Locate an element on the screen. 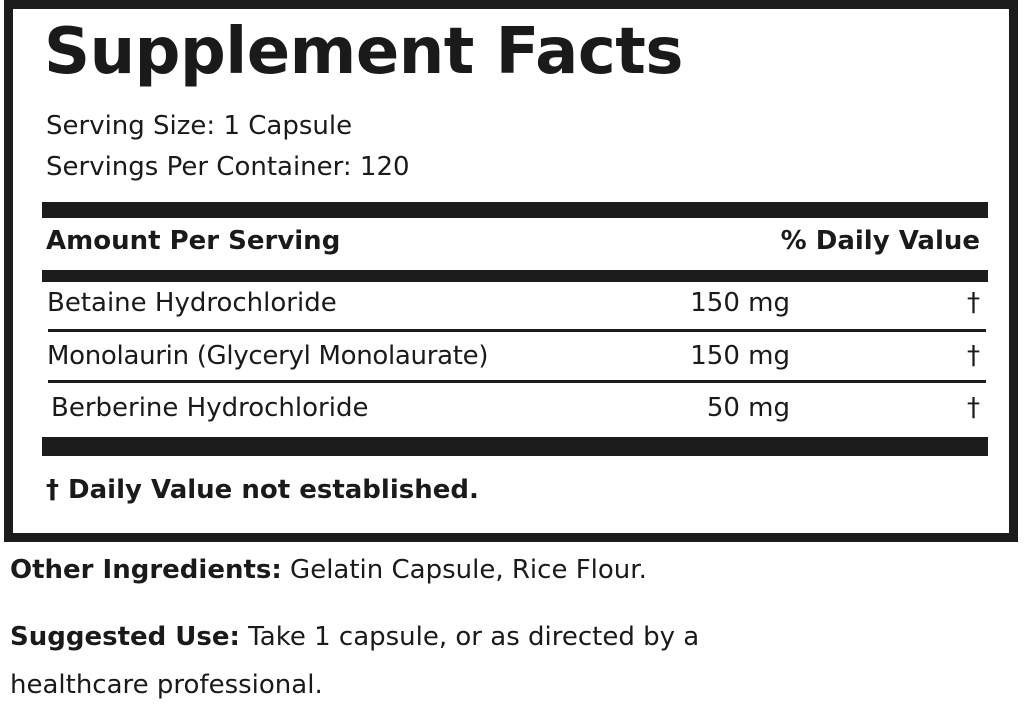  other-ingredients-text: Gelatin Capsule, Rice Flour. is located at coordinates (464, 570).